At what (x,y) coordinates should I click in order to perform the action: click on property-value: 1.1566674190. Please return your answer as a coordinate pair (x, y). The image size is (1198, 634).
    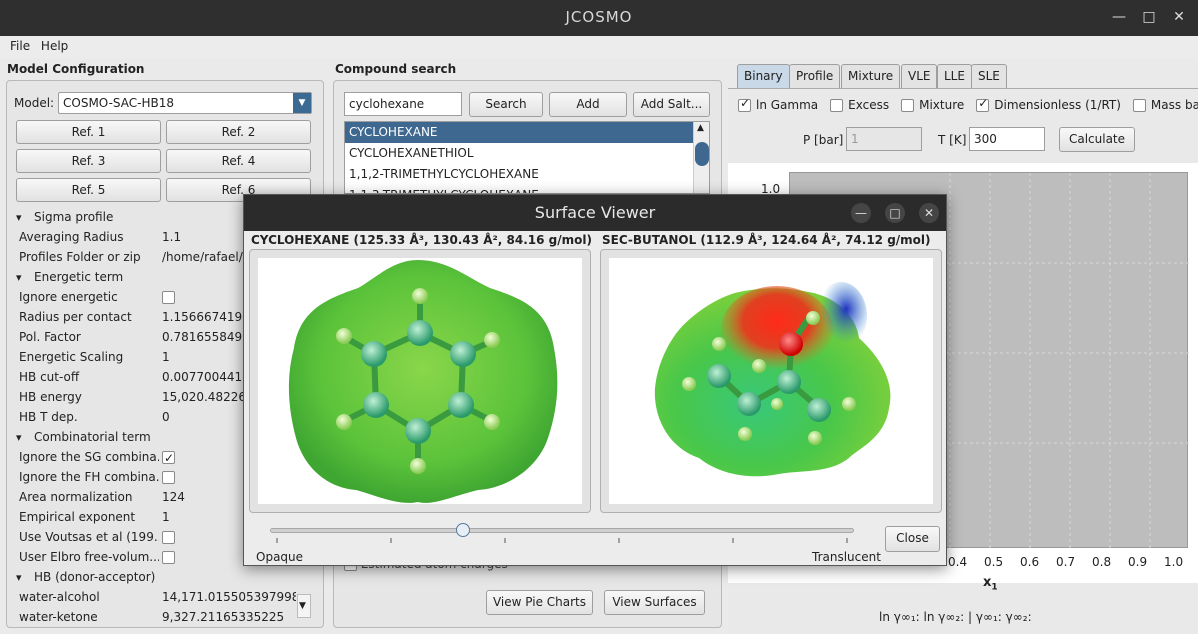
    Looking at the image, I should click on (206, 317).